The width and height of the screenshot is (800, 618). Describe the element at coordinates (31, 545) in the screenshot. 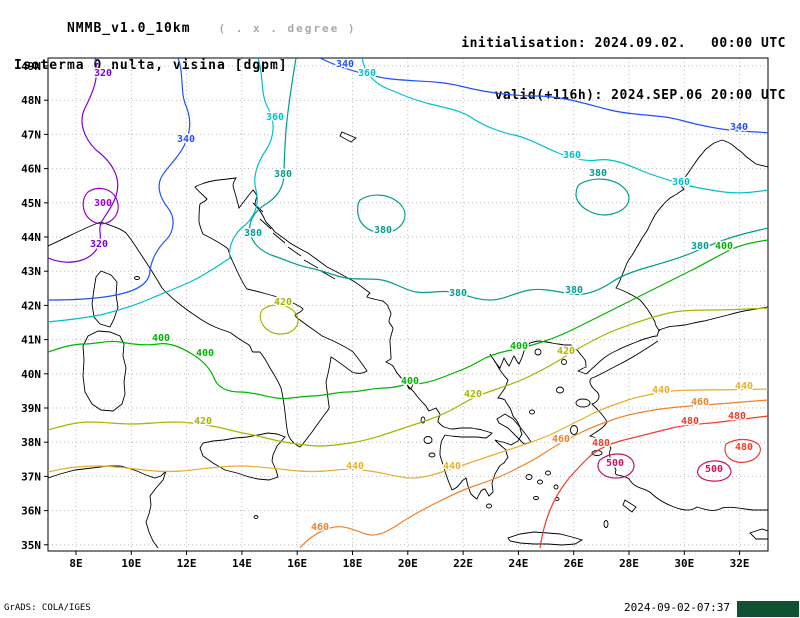

I see `svg-text: 35N` at that location.